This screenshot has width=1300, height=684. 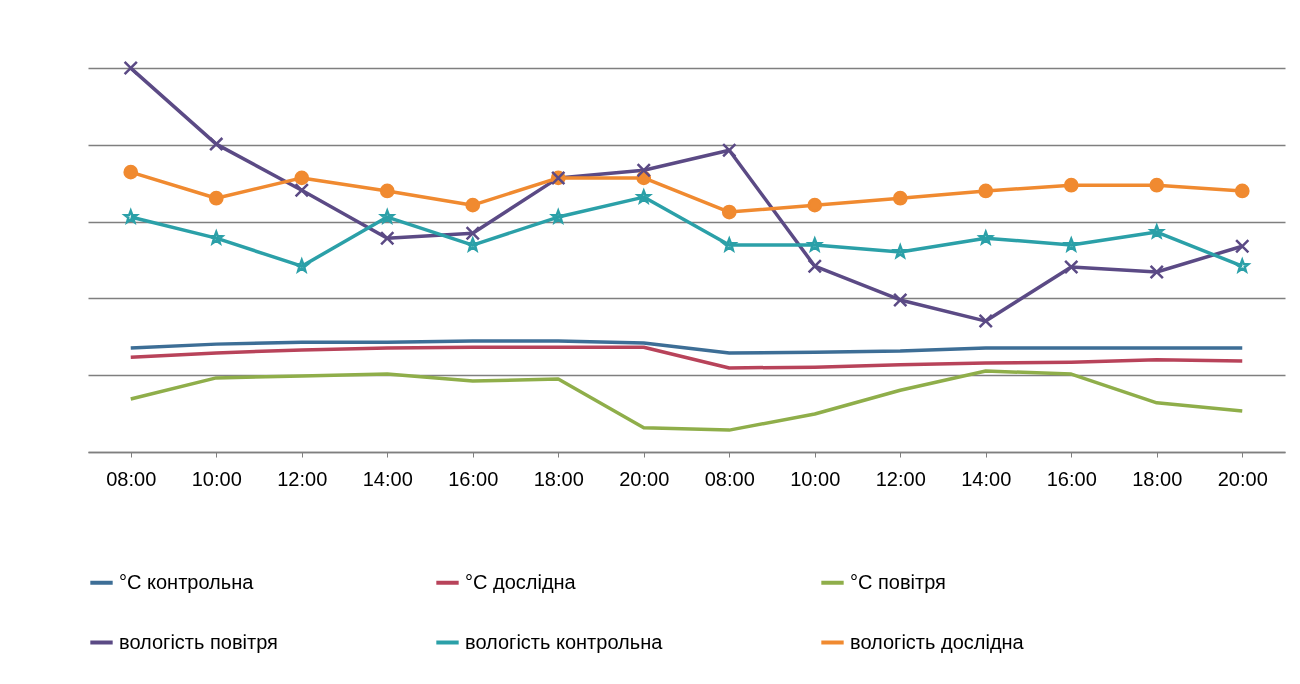 I want to click on legend-label: вологість контрольна, so click(x=564, y=641).